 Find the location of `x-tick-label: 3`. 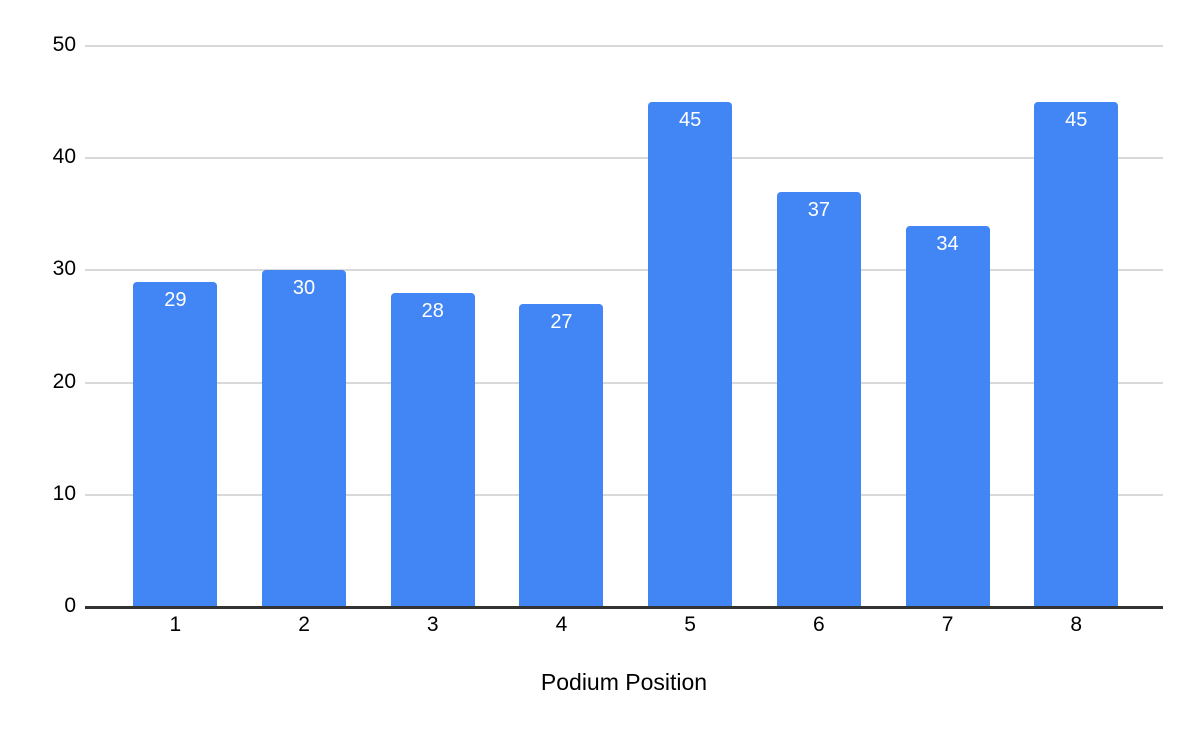

x-tick-label: 3 is located at coordinates (432, 624).